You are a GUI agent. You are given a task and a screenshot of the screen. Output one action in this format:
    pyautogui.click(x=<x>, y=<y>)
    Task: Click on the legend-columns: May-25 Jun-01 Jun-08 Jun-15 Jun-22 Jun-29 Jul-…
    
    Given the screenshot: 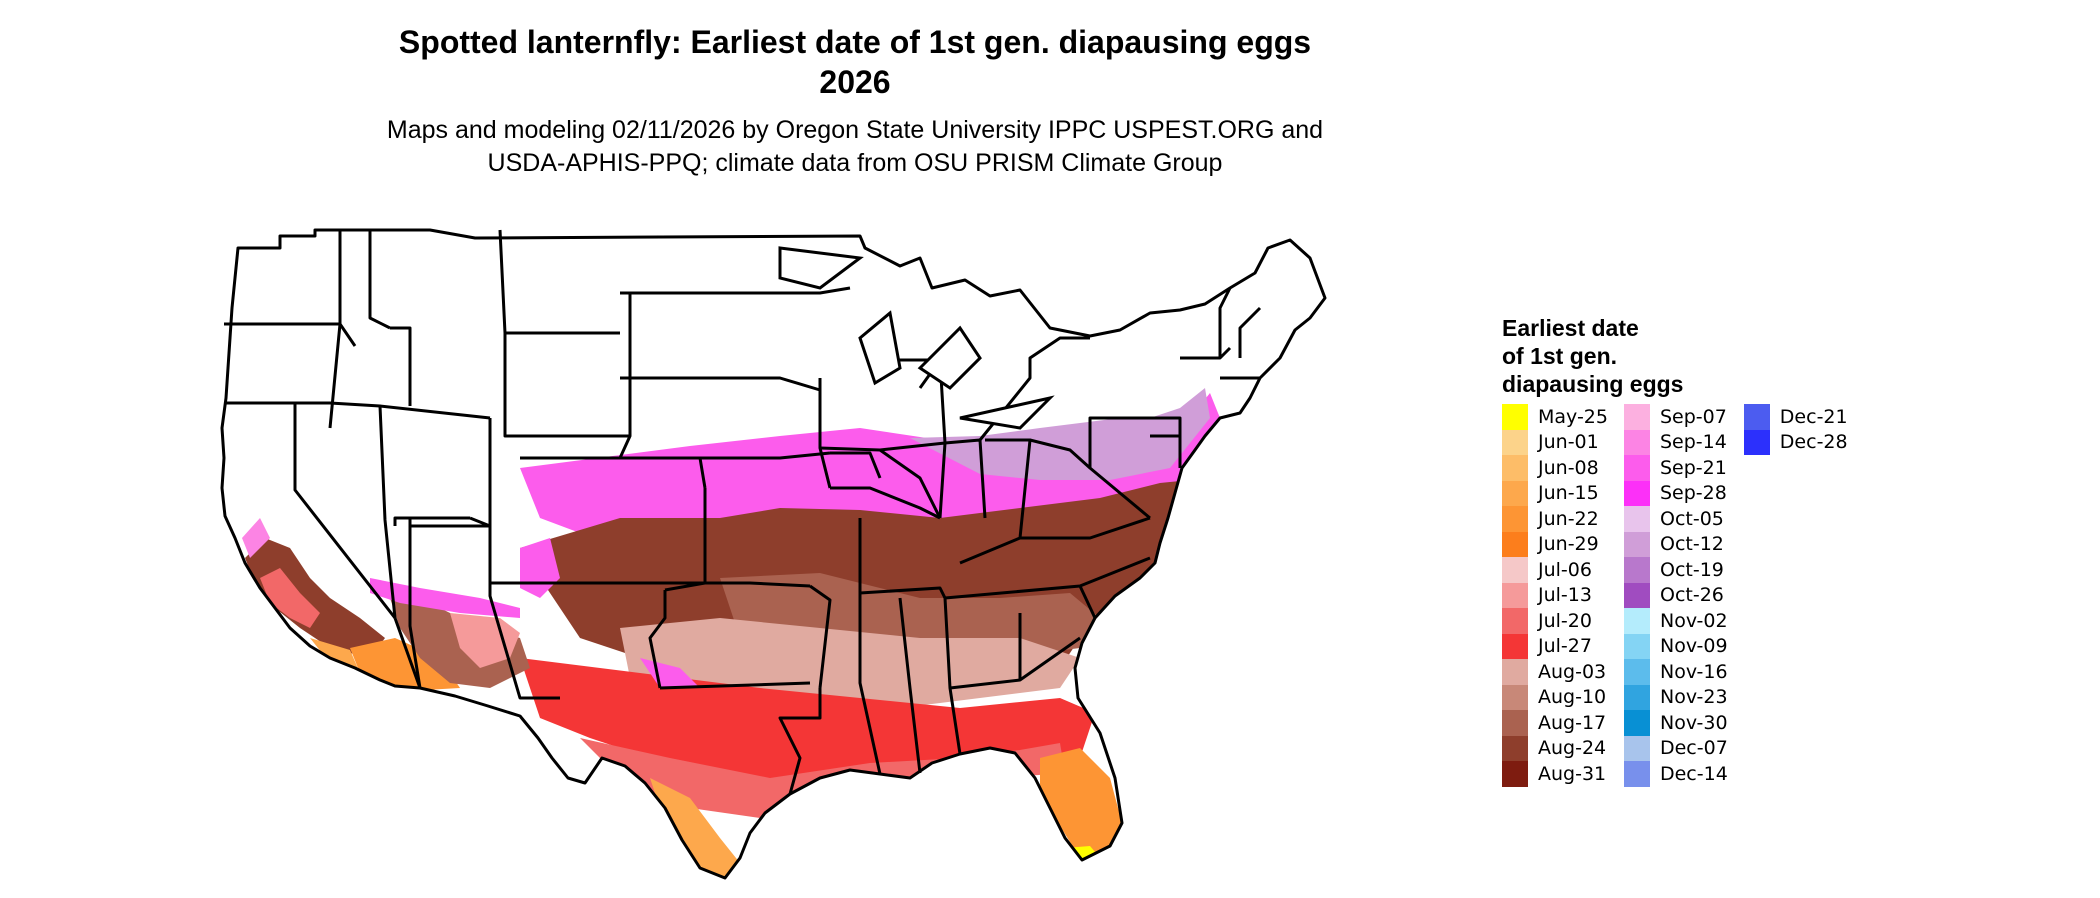 What is the action you would take?
    pyautogui.click(x=1683, y=595)
    